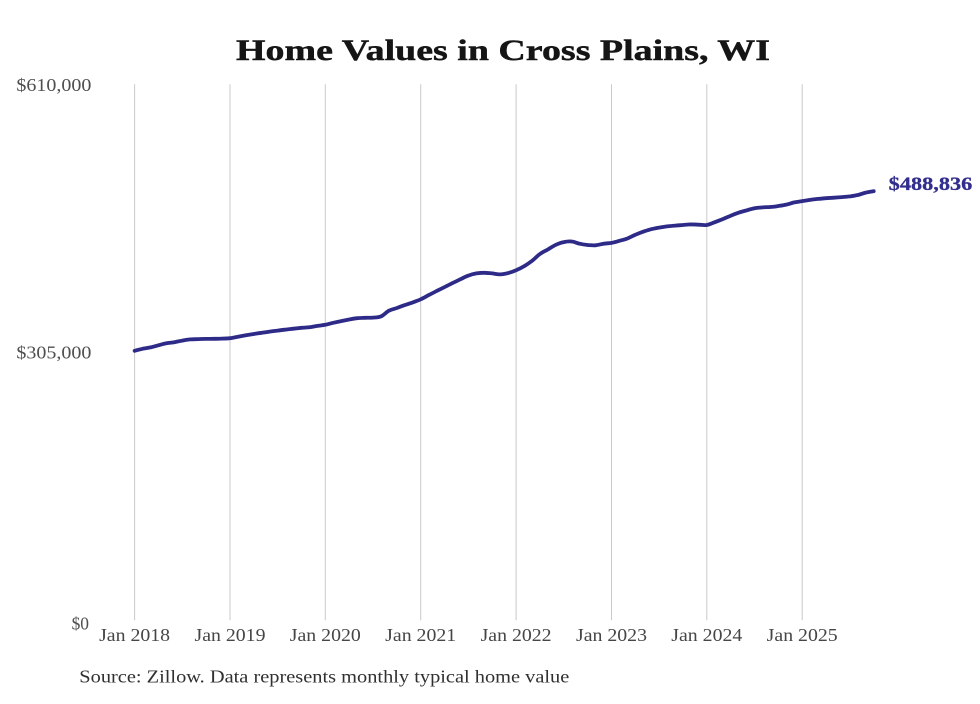  I want to click on svg-text:Home Values in Cross Plains, W: Home Values in Cross Plains, WI, so click(503, 50).